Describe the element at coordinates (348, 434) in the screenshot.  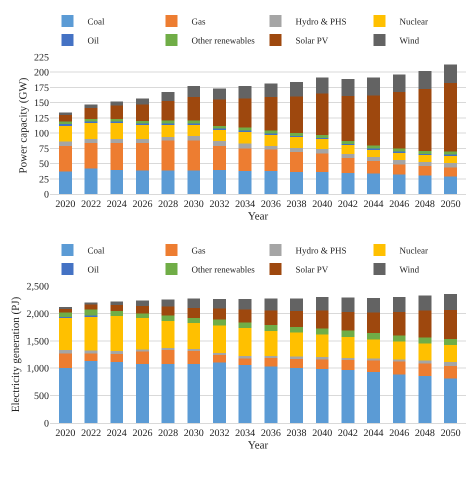
I see `x-tick-label: 2042` at that location.